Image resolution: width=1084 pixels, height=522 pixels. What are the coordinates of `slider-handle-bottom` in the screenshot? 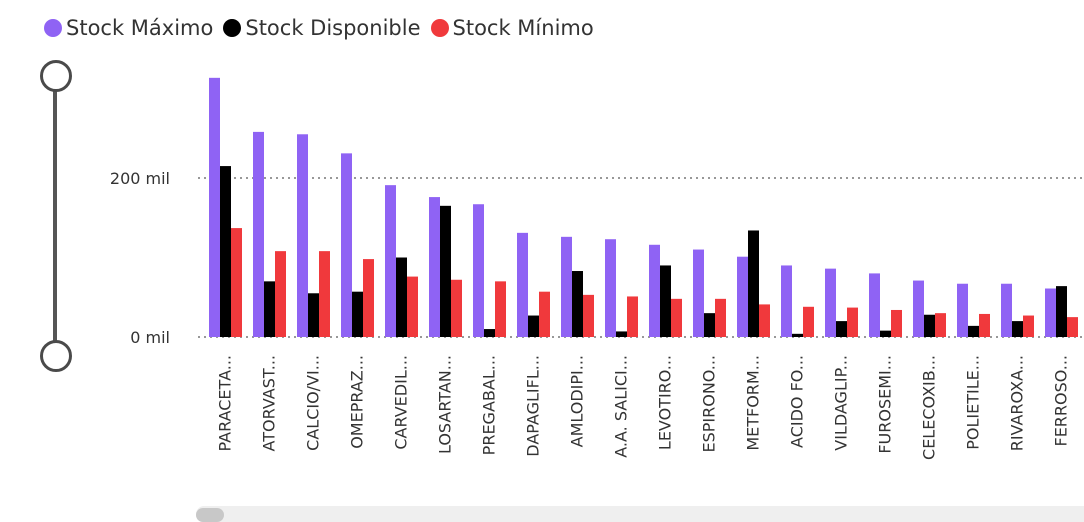 It's located at (56, 356).